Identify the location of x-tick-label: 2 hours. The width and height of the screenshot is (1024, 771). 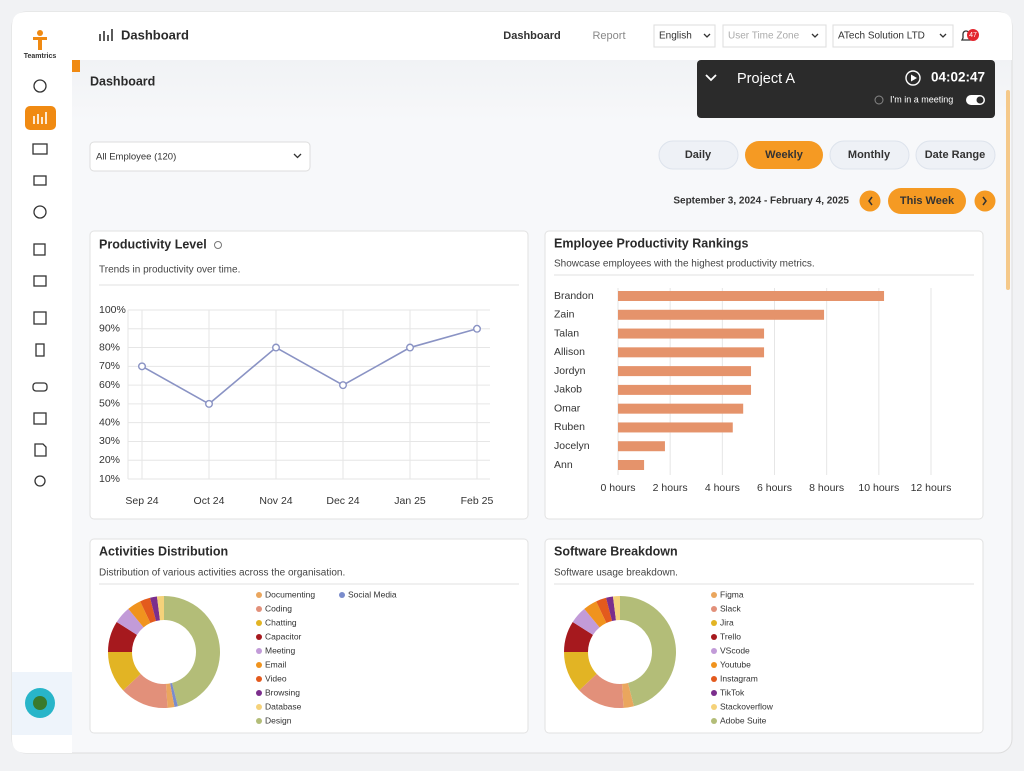
(670, 488).